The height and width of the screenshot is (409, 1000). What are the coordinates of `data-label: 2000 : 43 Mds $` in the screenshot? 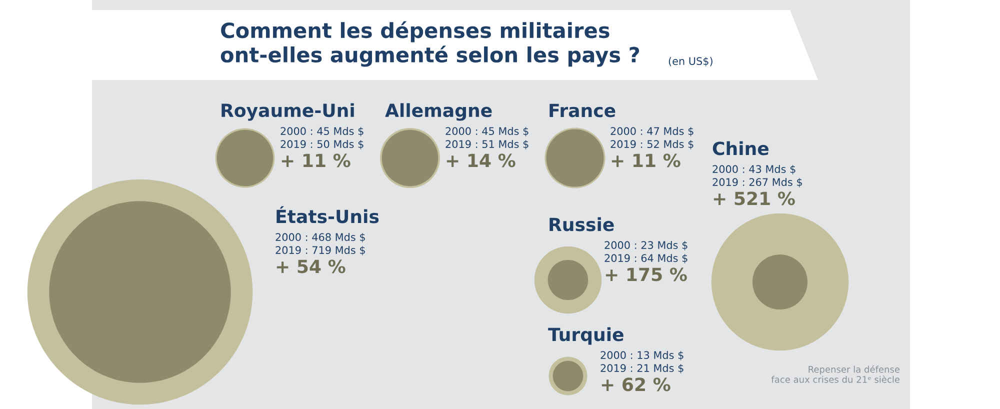 It's located at (754, 169).